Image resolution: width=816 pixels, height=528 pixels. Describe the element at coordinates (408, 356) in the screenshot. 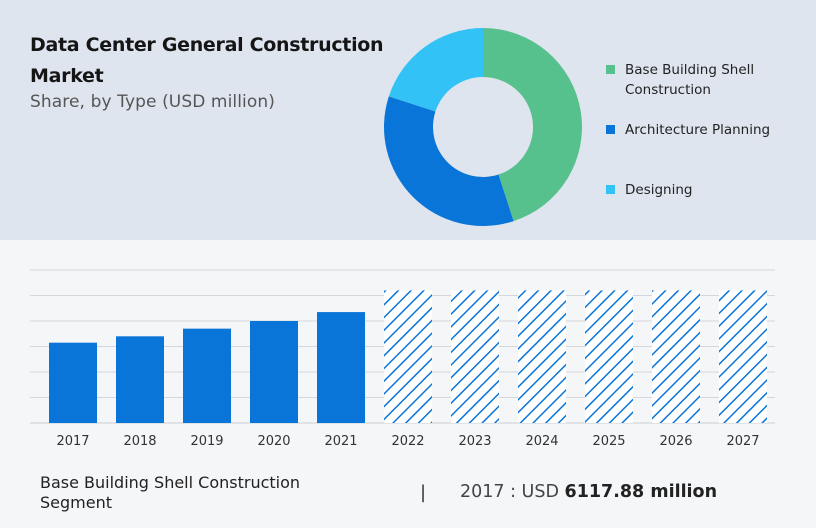

I see `bar-2022` at that location.